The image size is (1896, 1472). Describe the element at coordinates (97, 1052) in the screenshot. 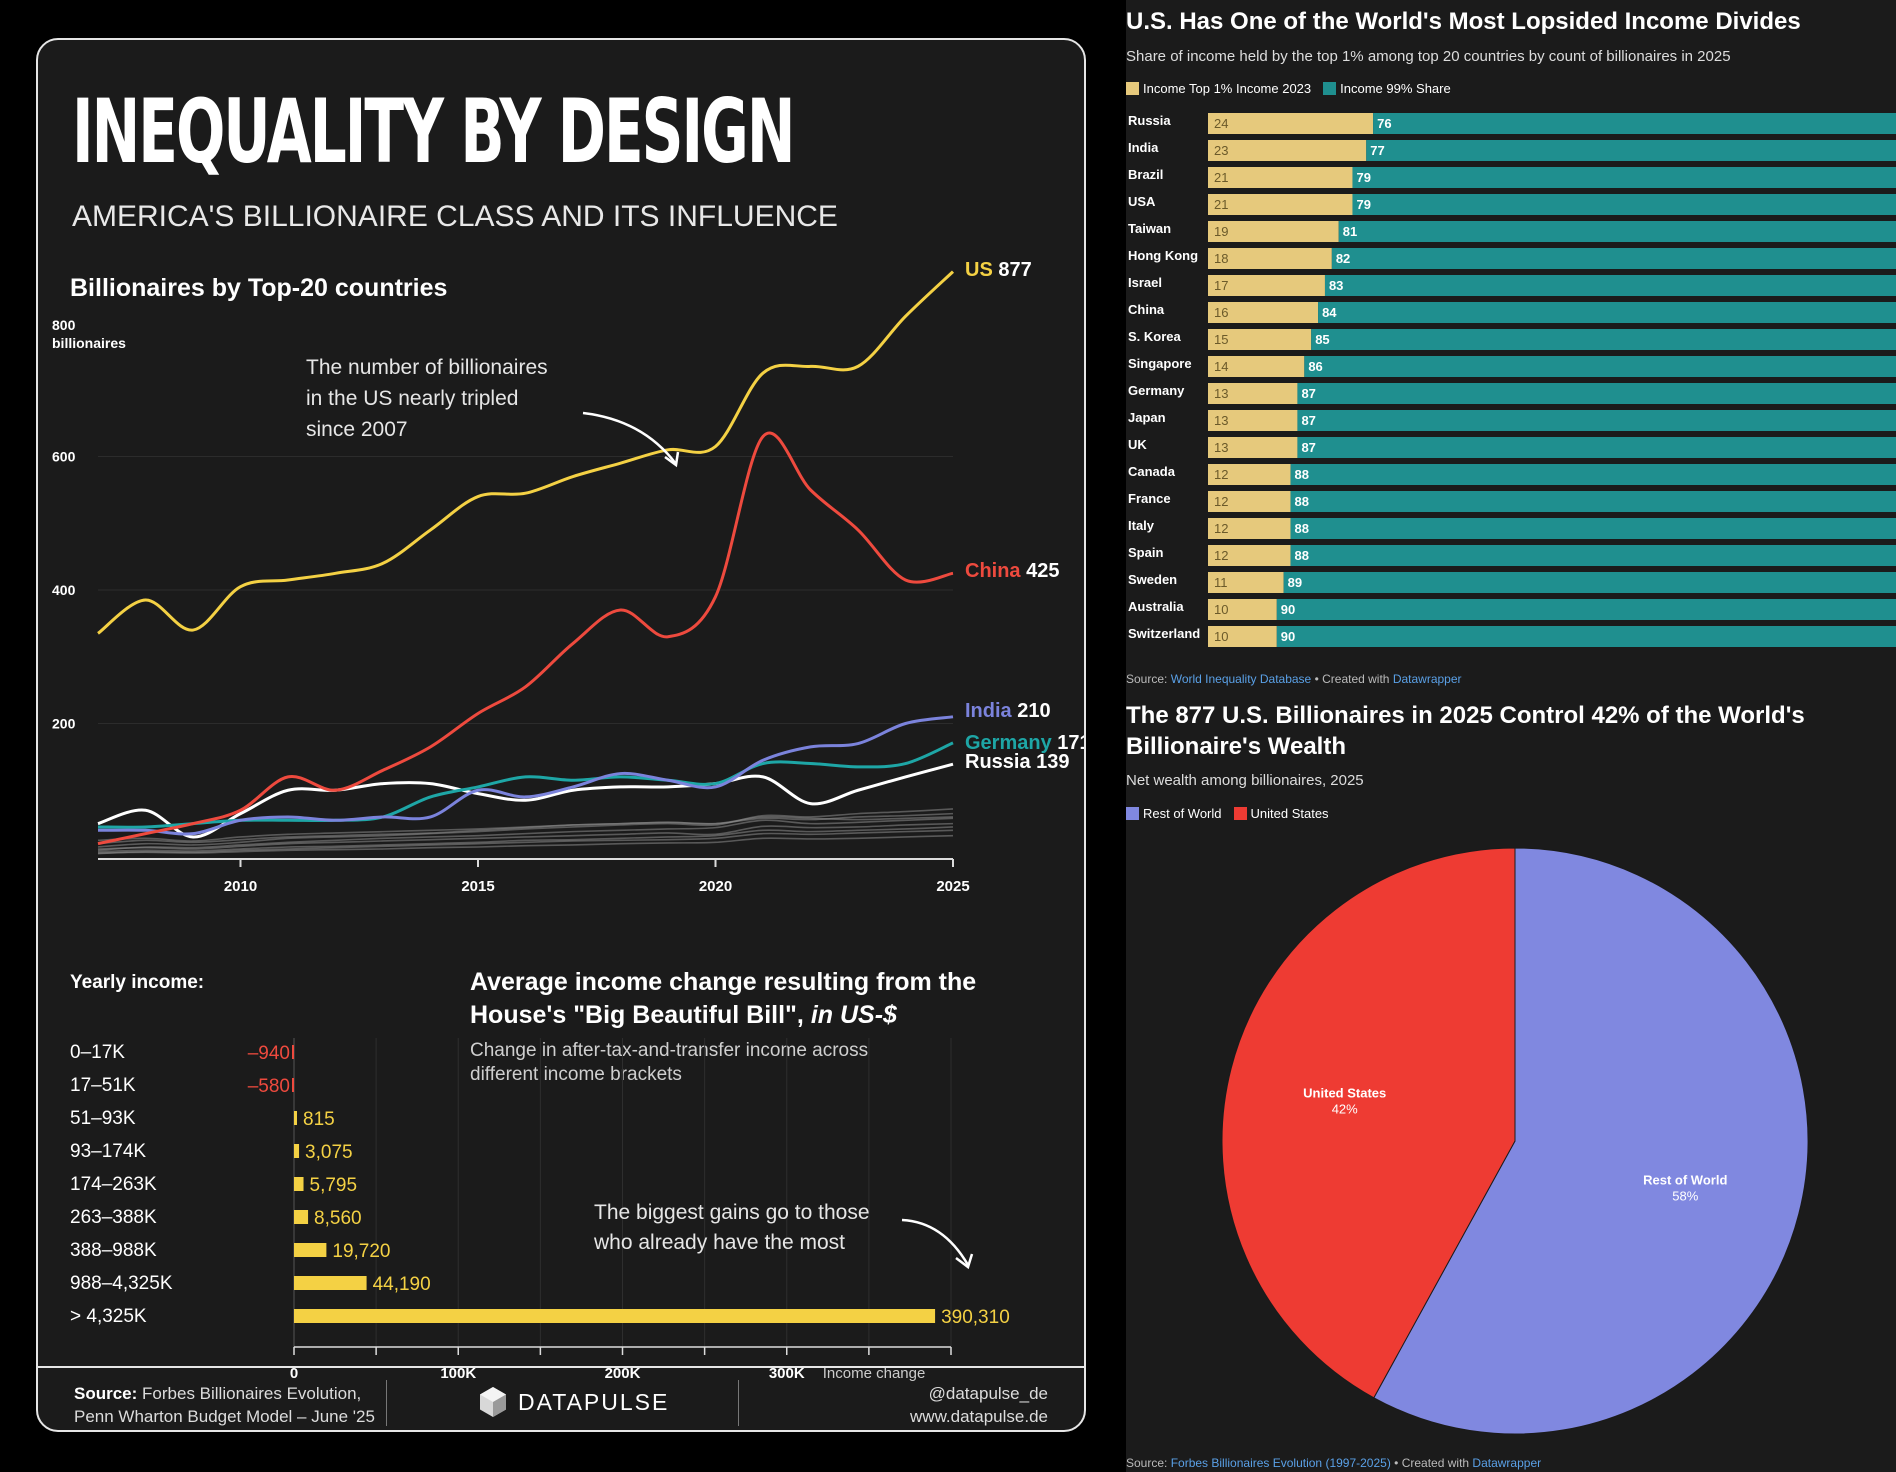

I see `bar-category-label: 0–17K` at that location.